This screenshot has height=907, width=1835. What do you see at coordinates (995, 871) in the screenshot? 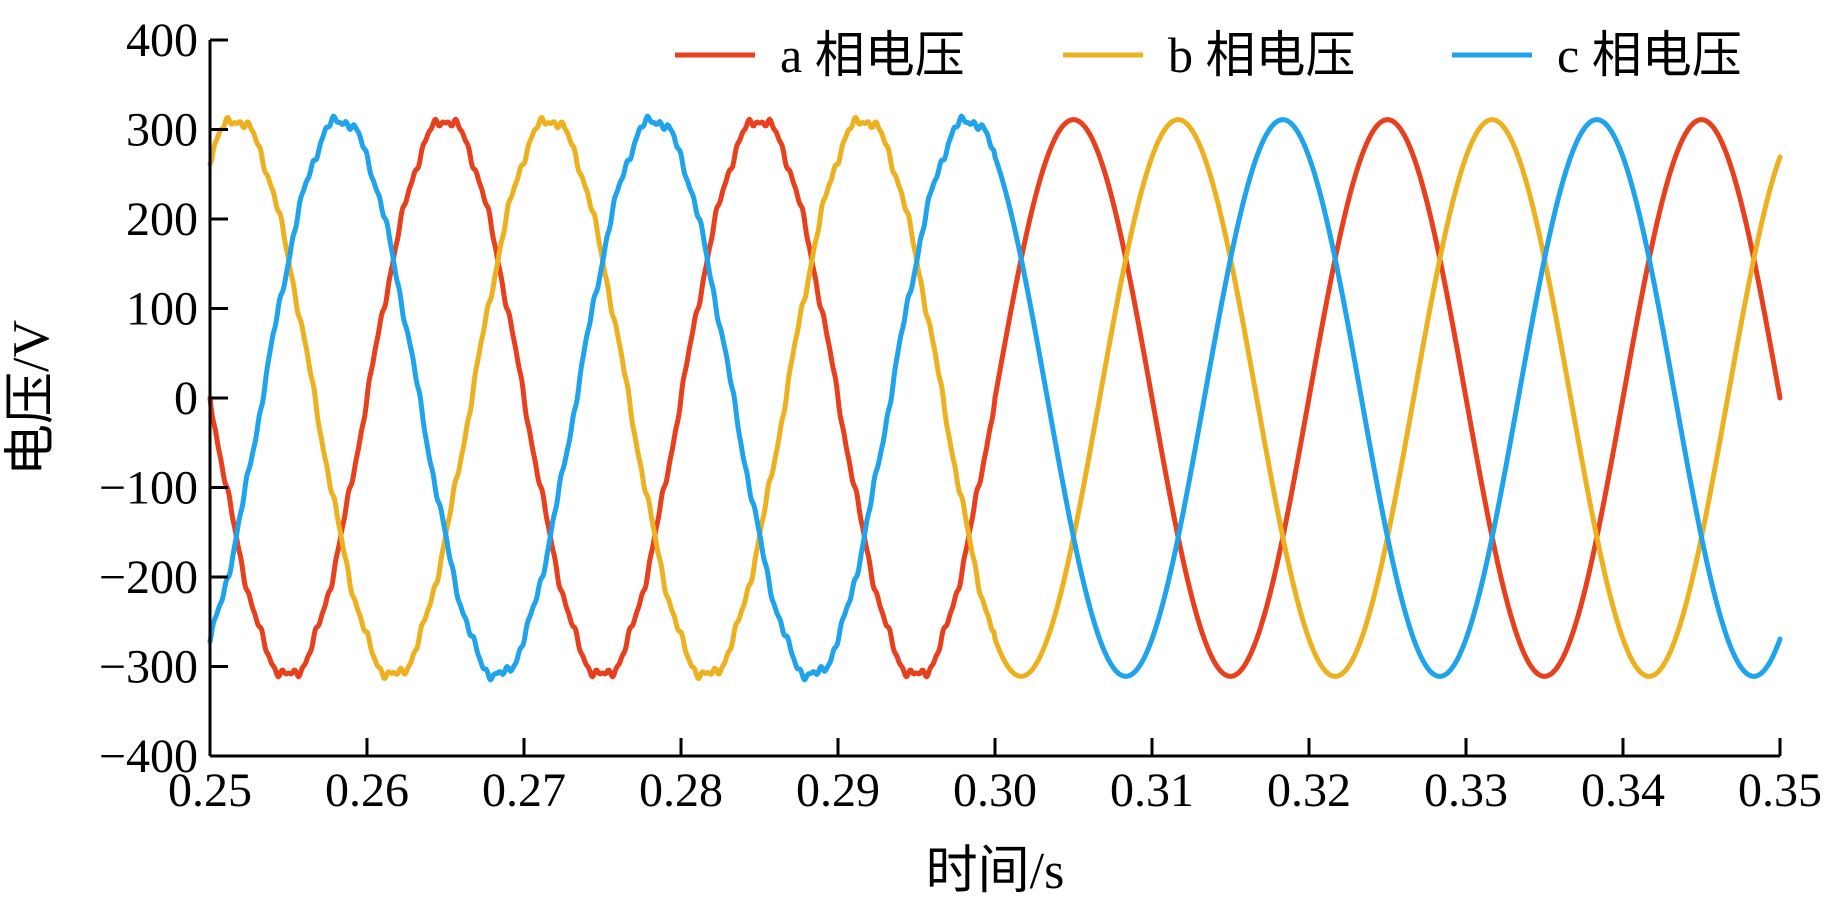
I see `x-axis-title: 时间/s` at bounding box center [995, 871].